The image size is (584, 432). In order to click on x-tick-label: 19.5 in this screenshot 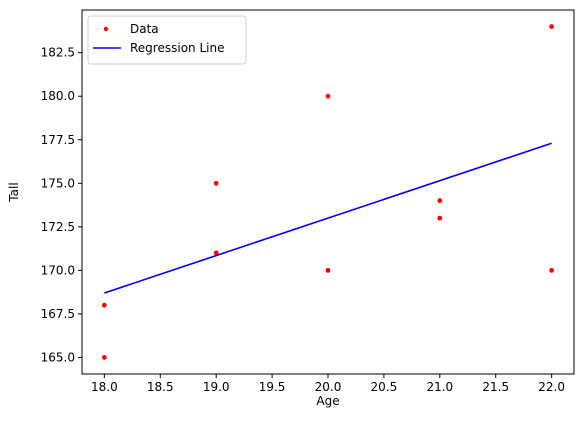, I will do `click(272, 387)`.